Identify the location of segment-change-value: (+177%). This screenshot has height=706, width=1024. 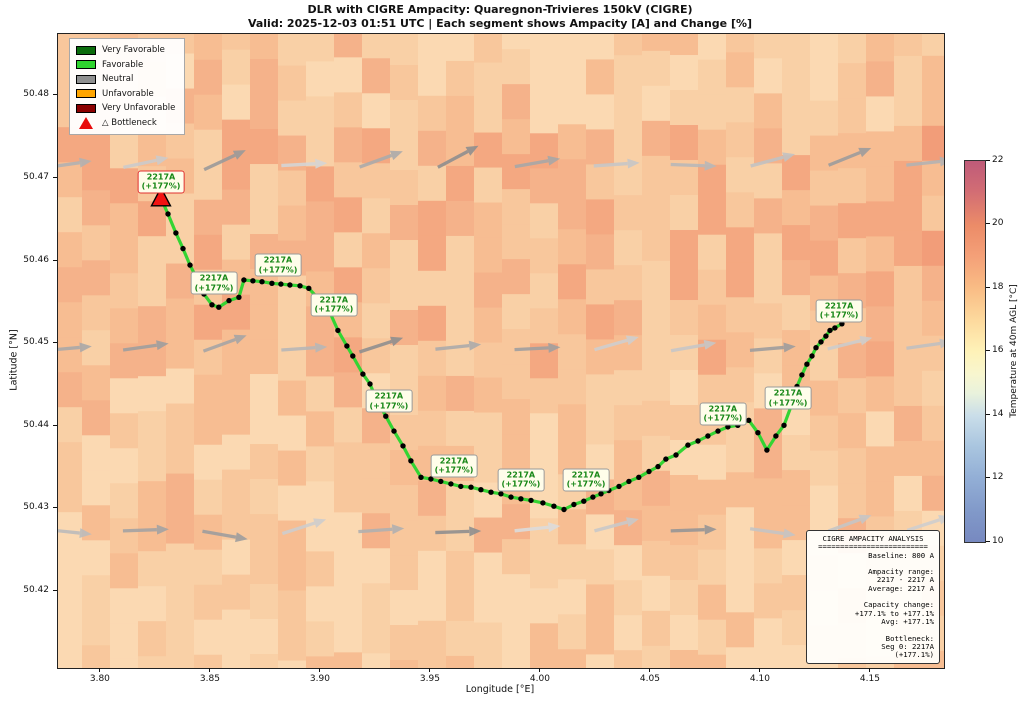
(788, 403).